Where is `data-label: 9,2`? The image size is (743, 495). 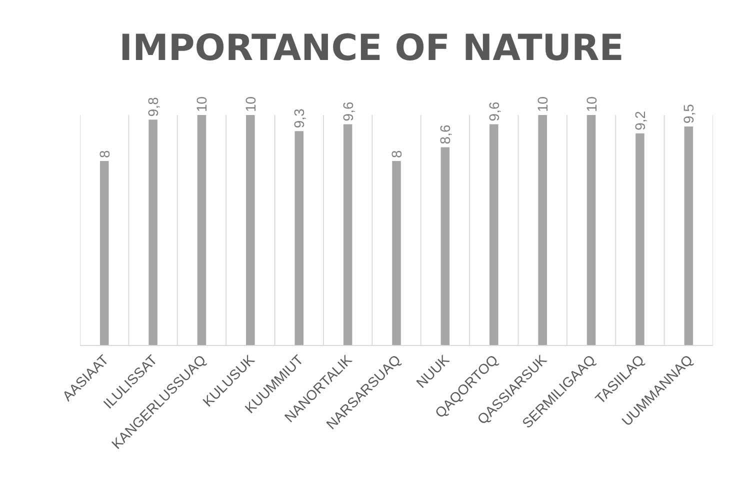 data-label: 9,2 is located at coordinates (640, 120).